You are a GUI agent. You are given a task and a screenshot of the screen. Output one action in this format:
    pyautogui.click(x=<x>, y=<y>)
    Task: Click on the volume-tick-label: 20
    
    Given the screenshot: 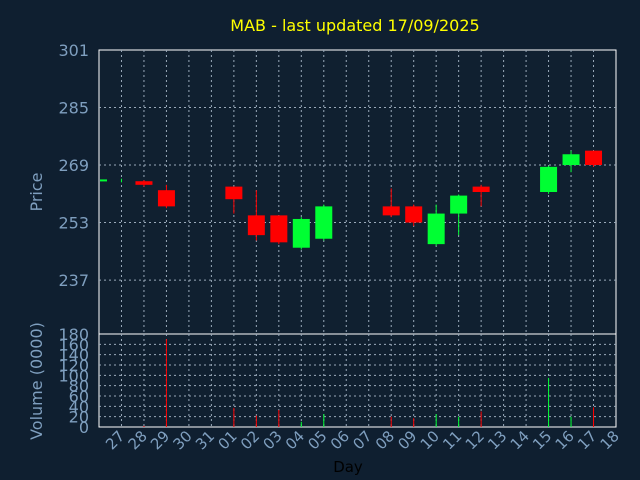 What is the action you would take?
    pyautogui.click(x=79, y=417)
    